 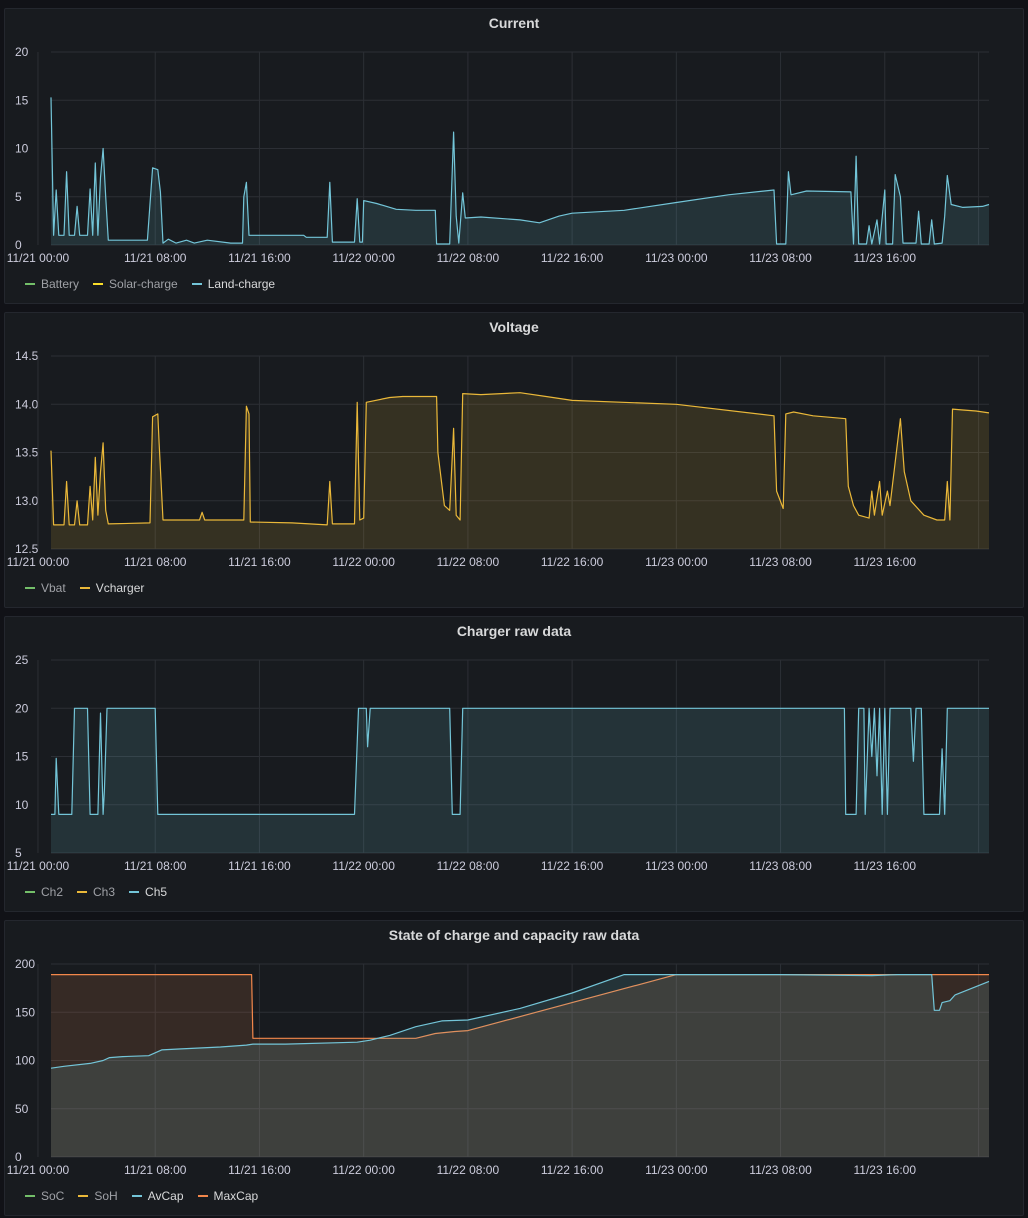 I want to click on legend-label: Ch3, so click(x=104, y=892).